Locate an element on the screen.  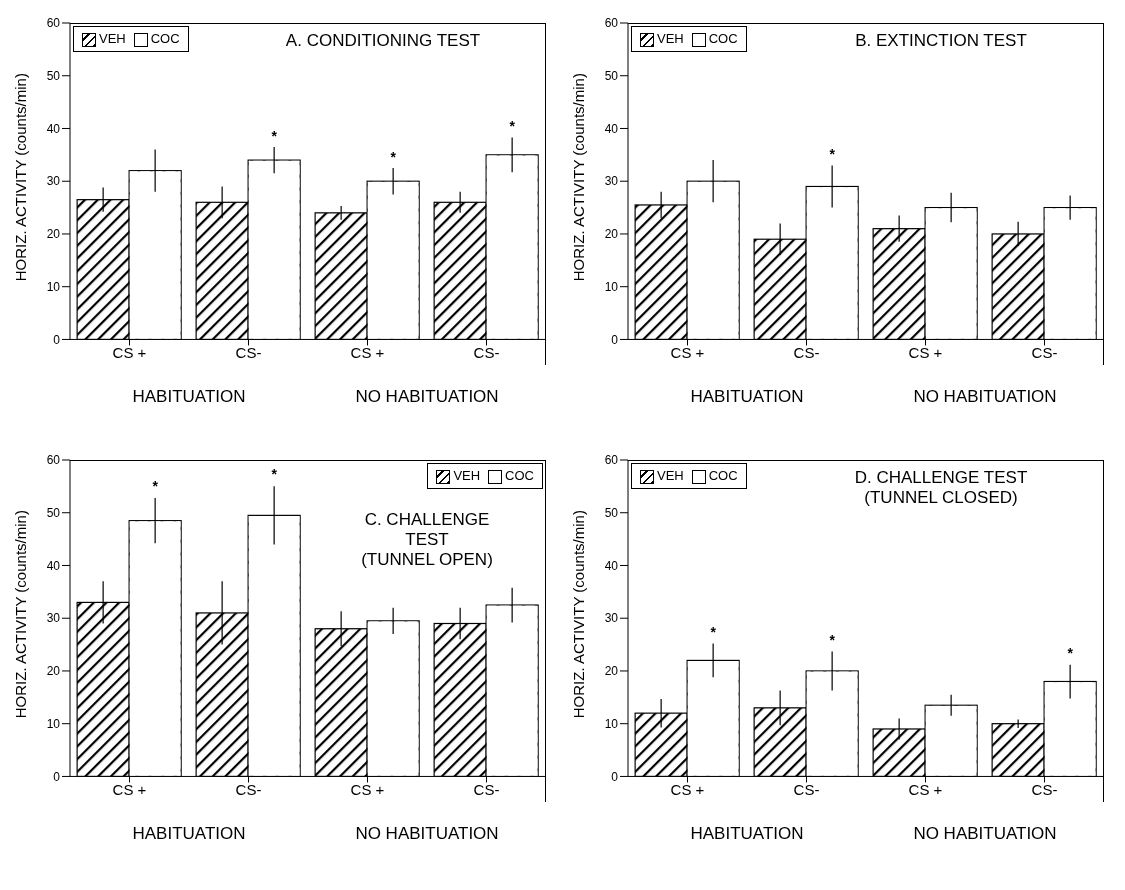
text: A. CONDITIONING TEST is located at coordinates (383, 41).